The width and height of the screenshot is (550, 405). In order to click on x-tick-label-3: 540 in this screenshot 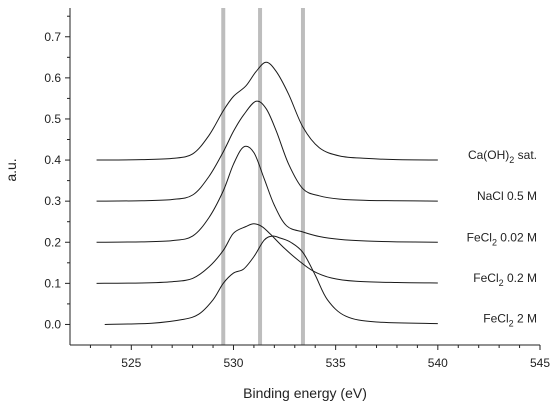, I will do `click(438, 363)`.